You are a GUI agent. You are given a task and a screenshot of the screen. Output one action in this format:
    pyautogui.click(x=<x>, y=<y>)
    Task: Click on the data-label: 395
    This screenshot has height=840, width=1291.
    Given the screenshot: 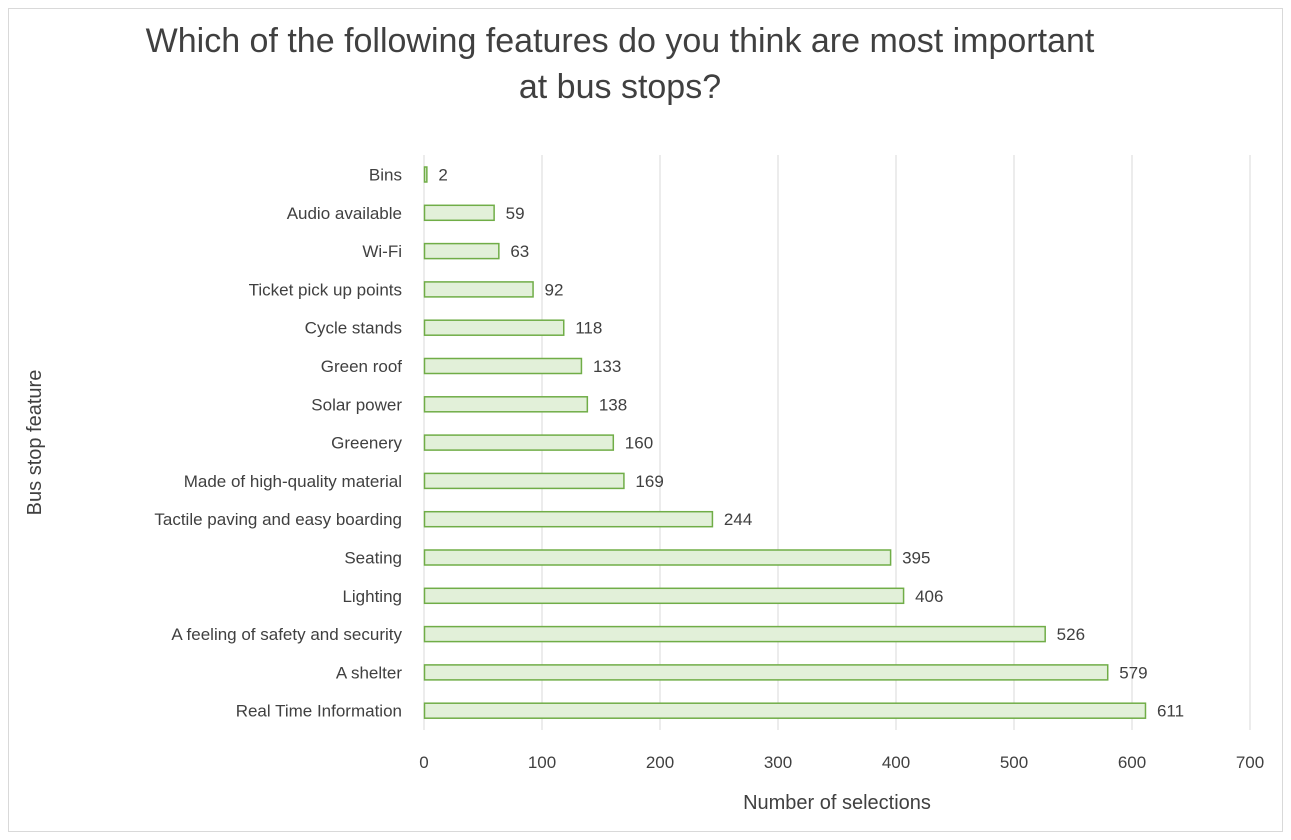 What is the action you would take?
    pyautogui.click(x=916, y=558)
    